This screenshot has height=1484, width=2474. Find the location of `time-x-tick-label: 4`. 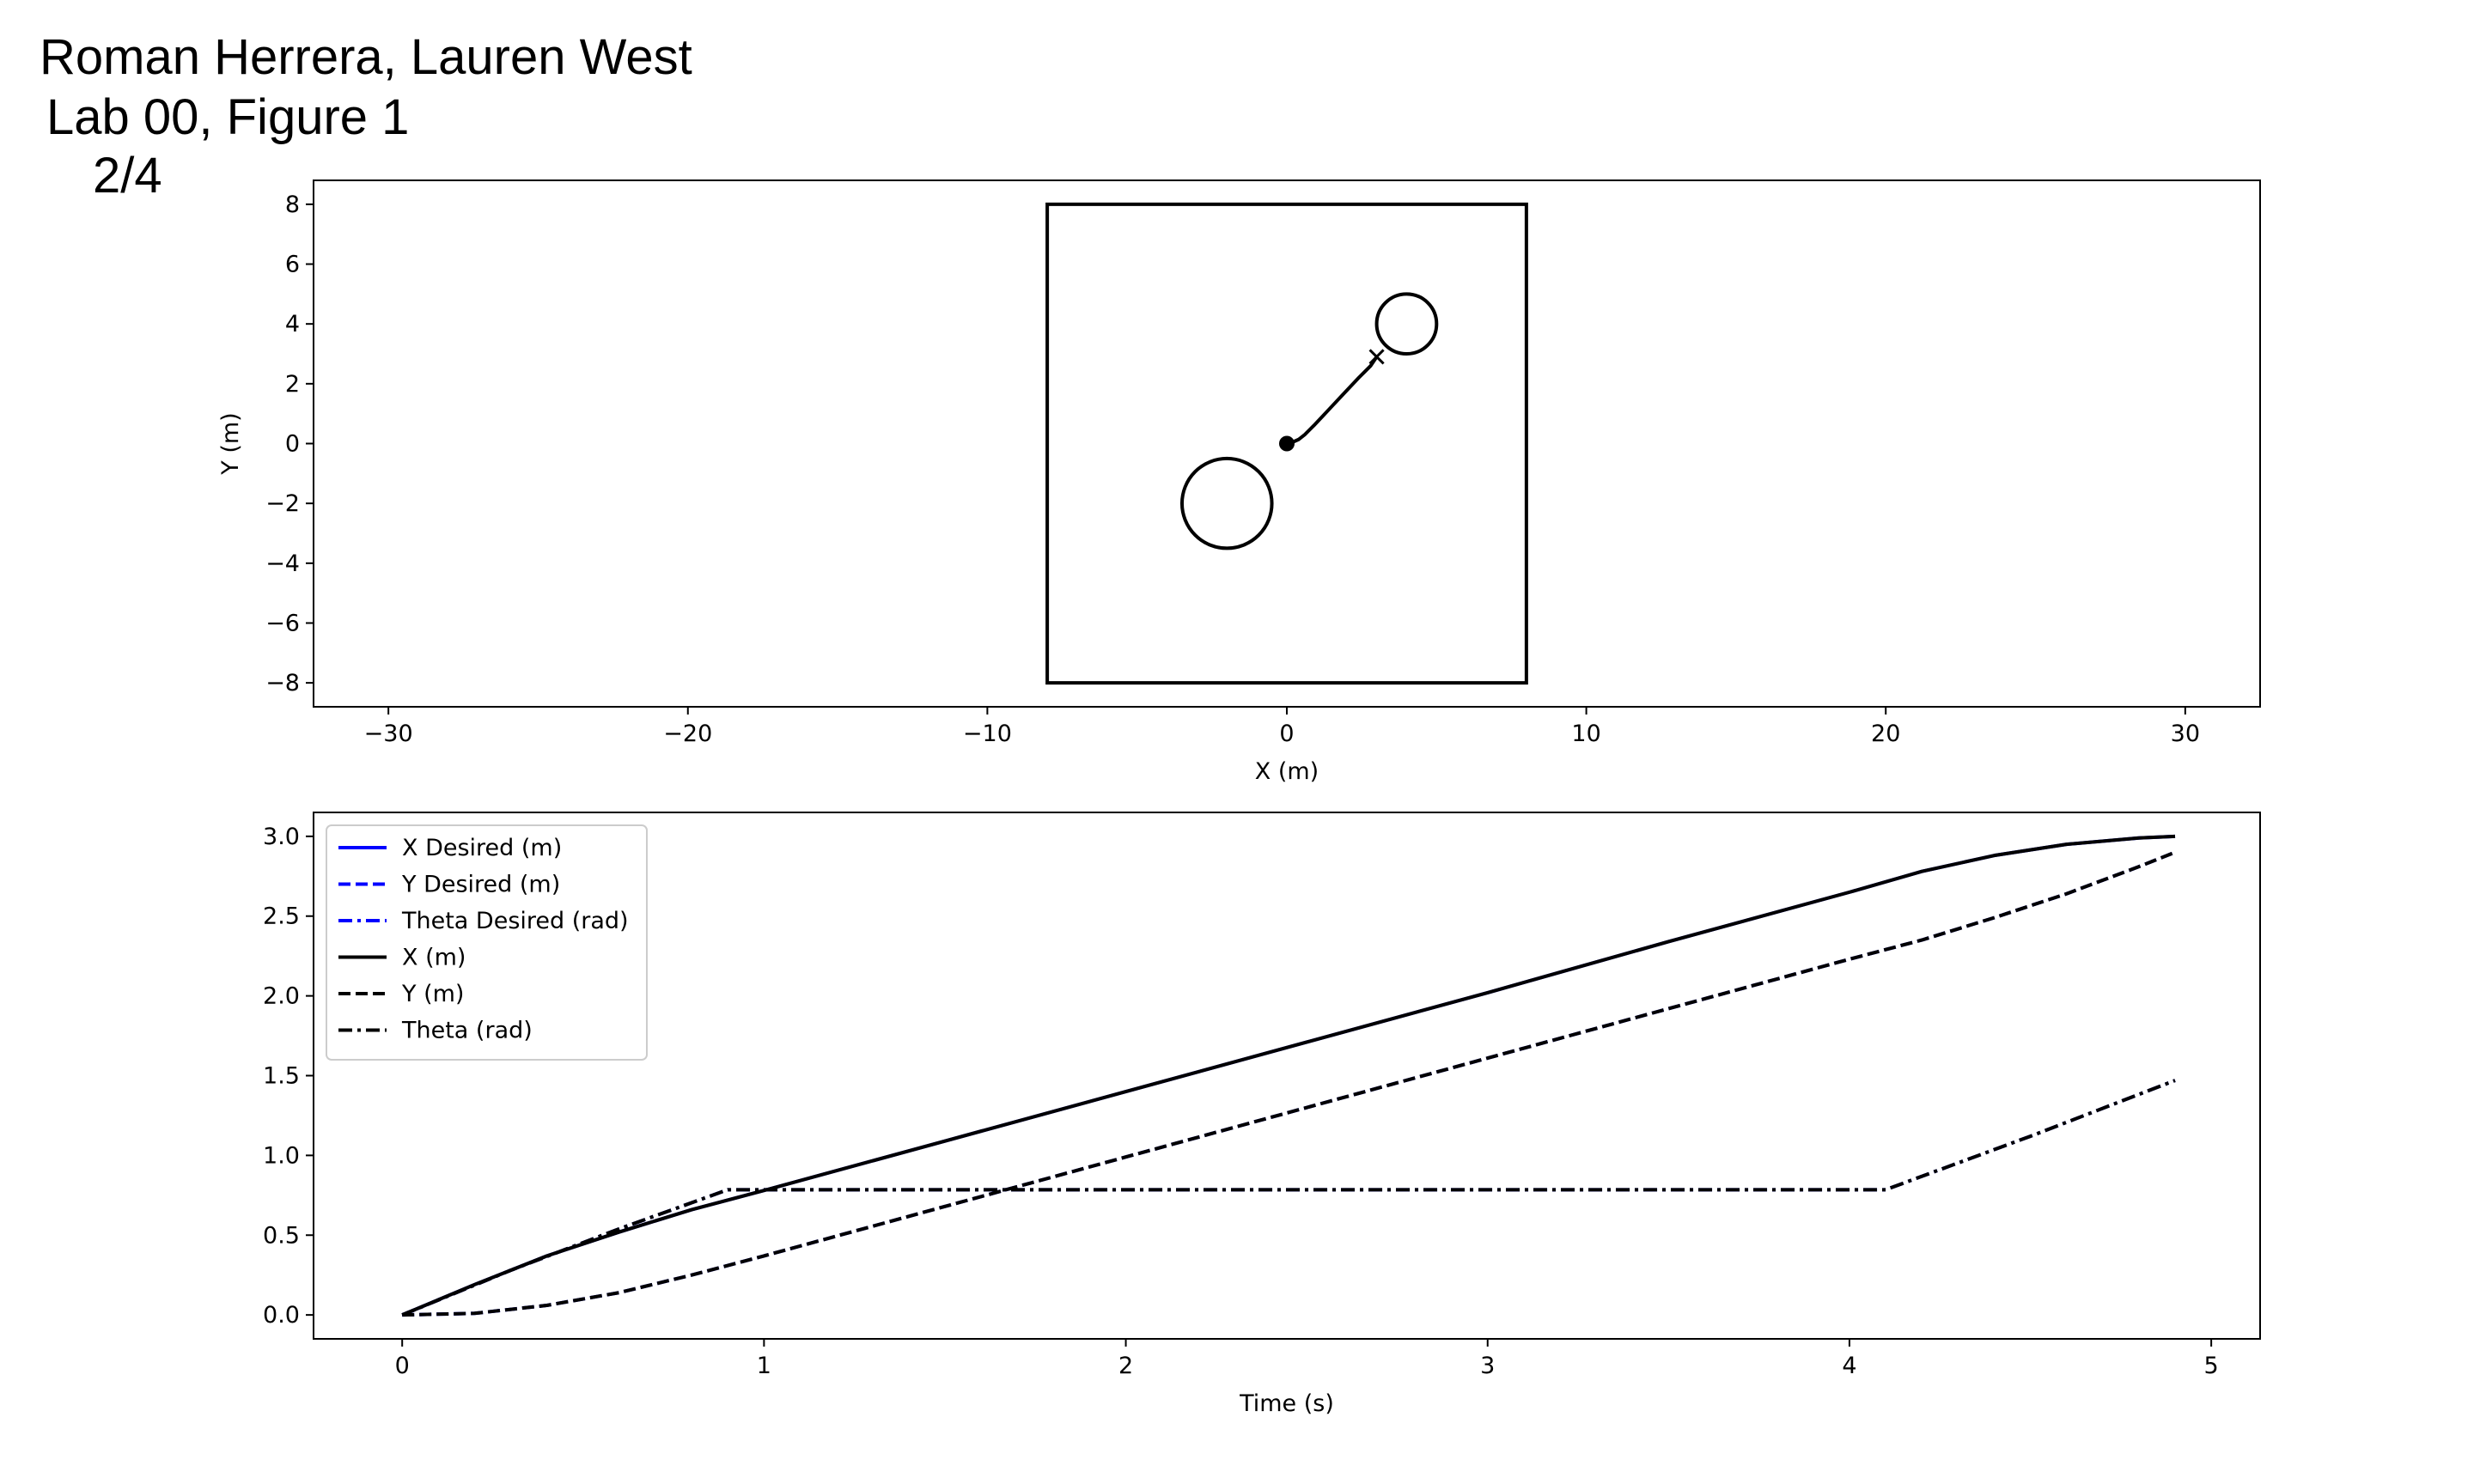

time-x-tick-label: 4 is located at coordinates (1849, 1366).